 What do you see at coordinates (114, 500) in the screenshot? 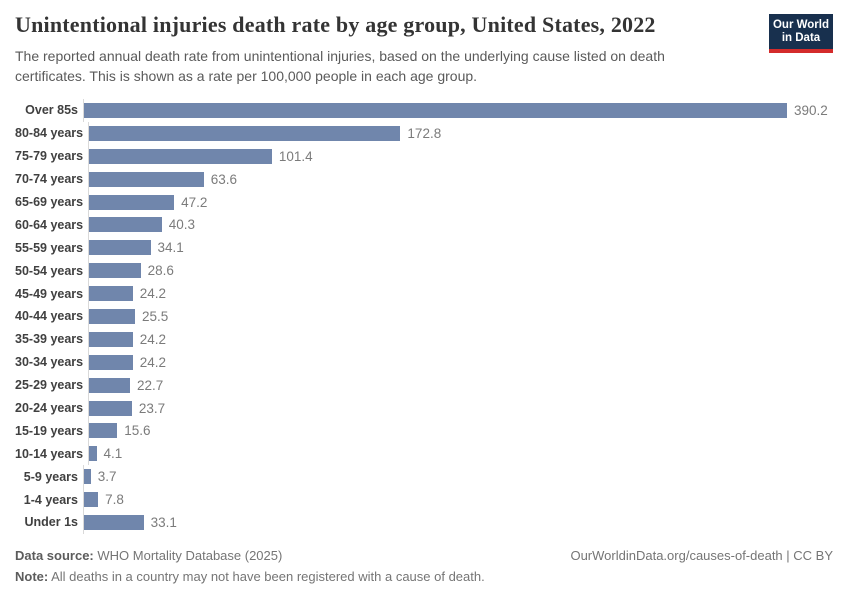
I see `value-label: 7.8` at bounding box center [114, 500].